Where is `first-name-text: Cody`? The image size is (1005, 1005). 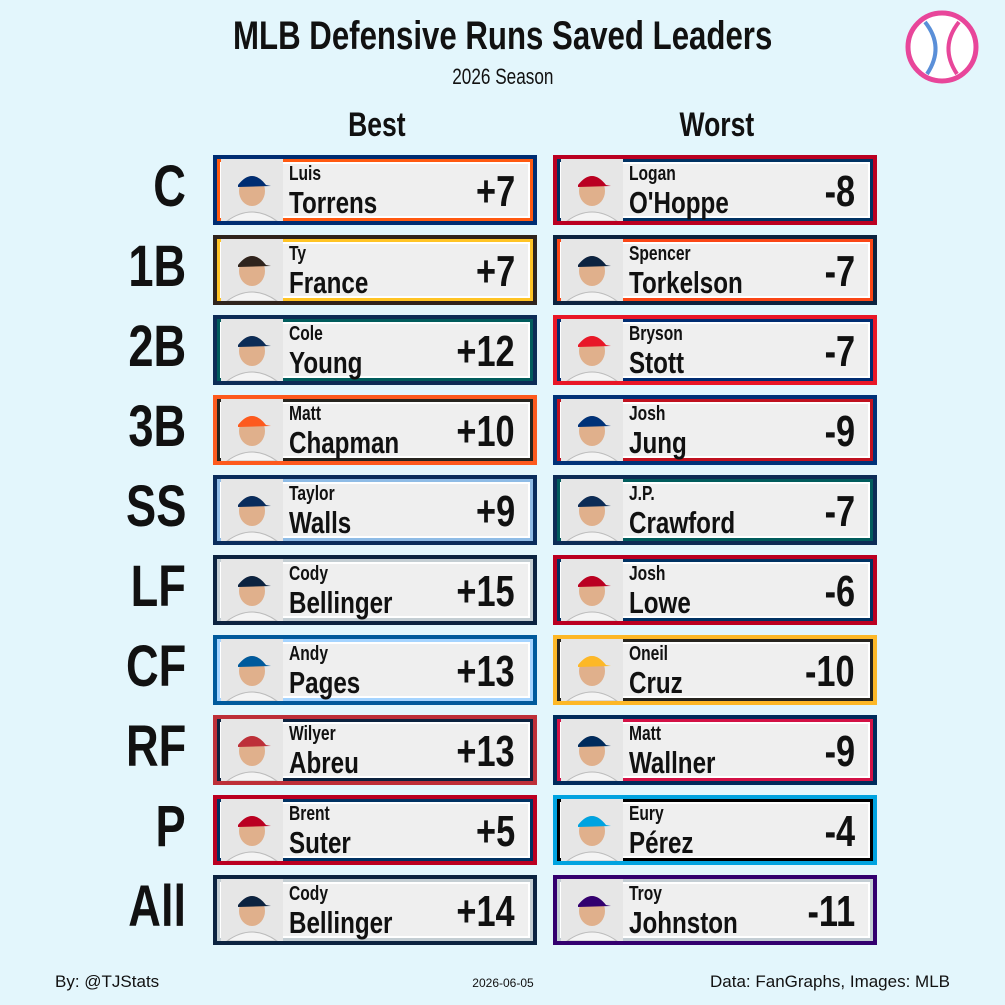
first-name-text: Cody is located at coordinates (308, 894).